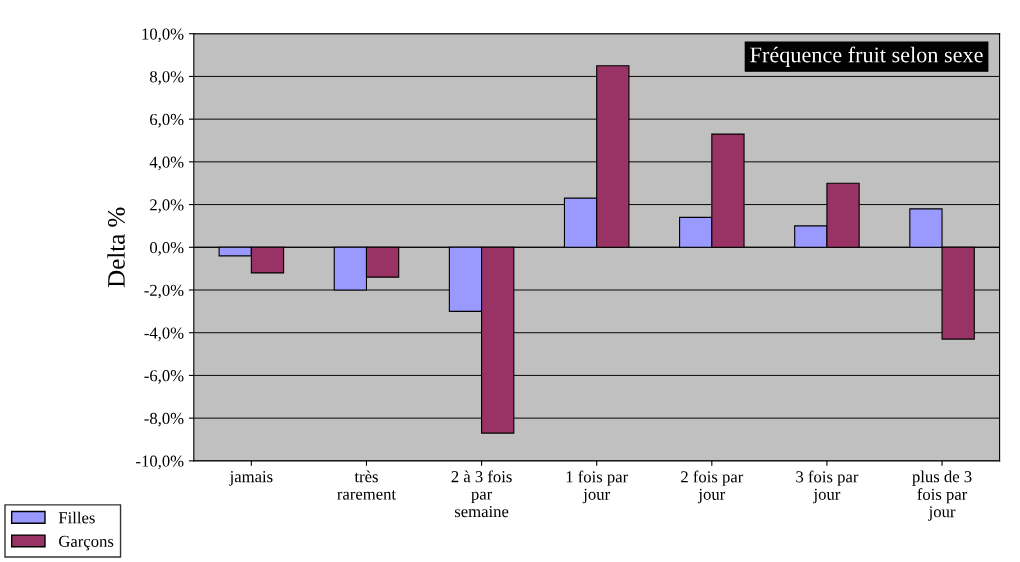  Describe the element at coordinates (712, 487) in the screenshot. I see `x-tick-label: 2 fois par jour` at that location.